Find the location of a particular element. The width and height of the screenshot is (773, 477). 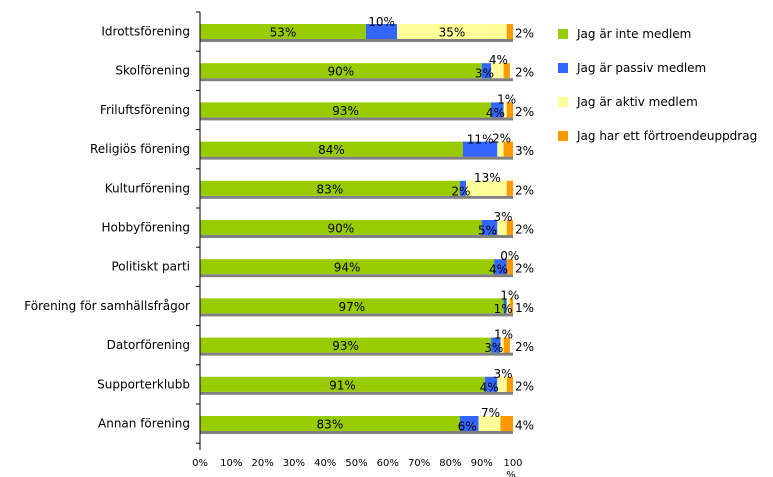

data-label: 11% is located at coordinates (480, 140).